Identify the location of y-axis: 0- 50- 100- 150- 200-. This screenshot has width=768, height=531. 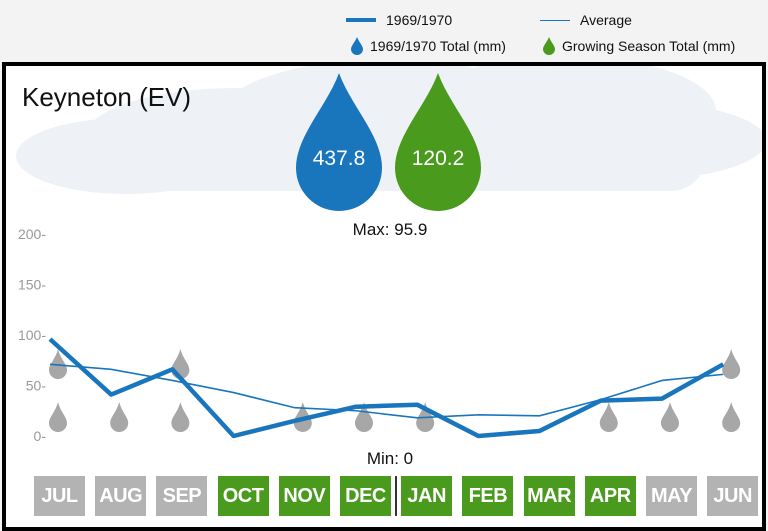
(32, 335).